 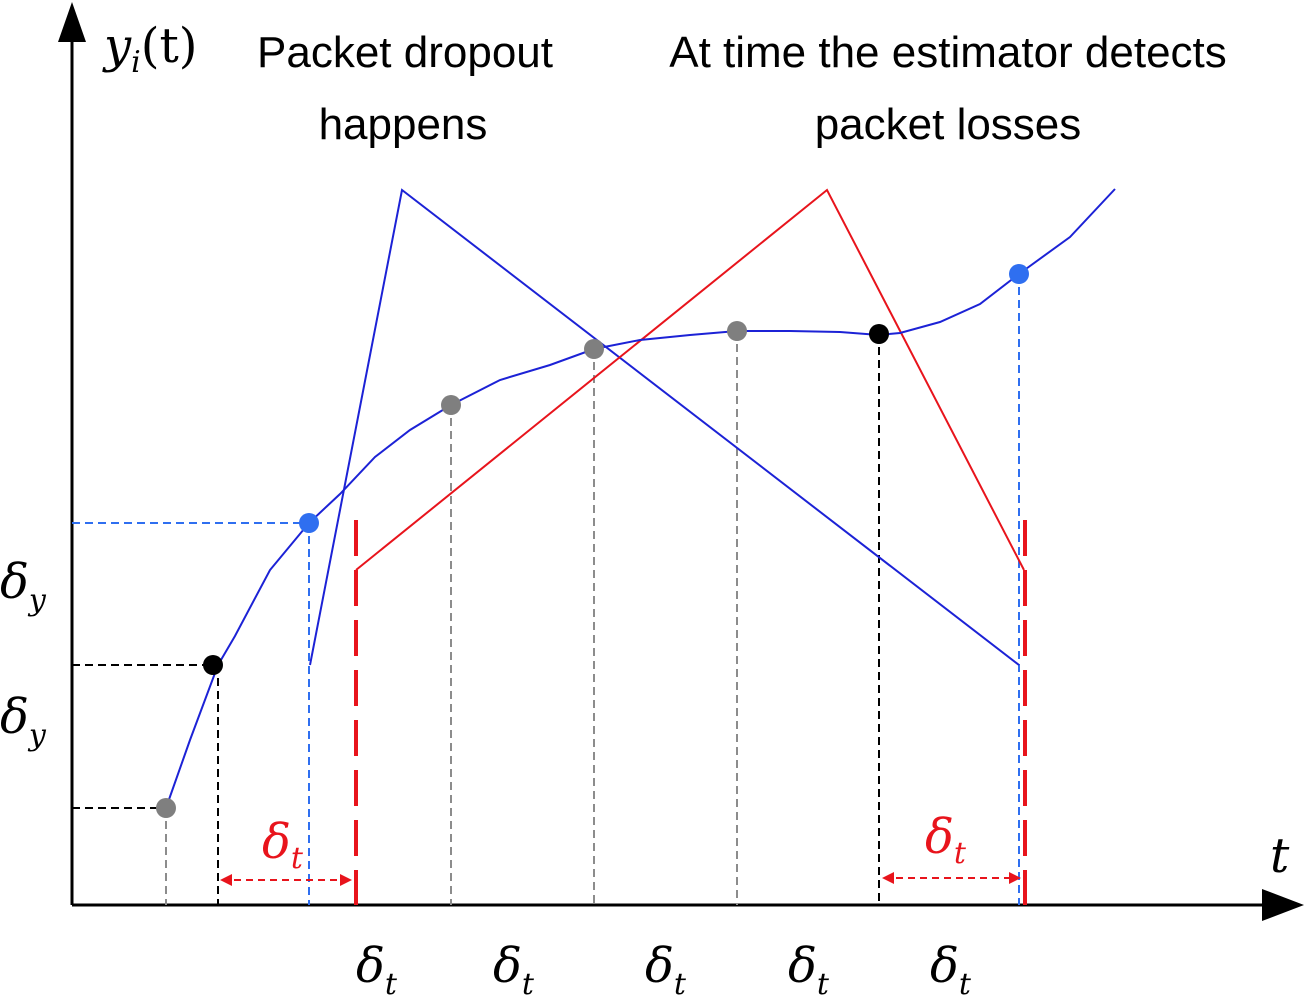 I want to click on delta-y-label-lower: δy, so click(x=23, y=721).